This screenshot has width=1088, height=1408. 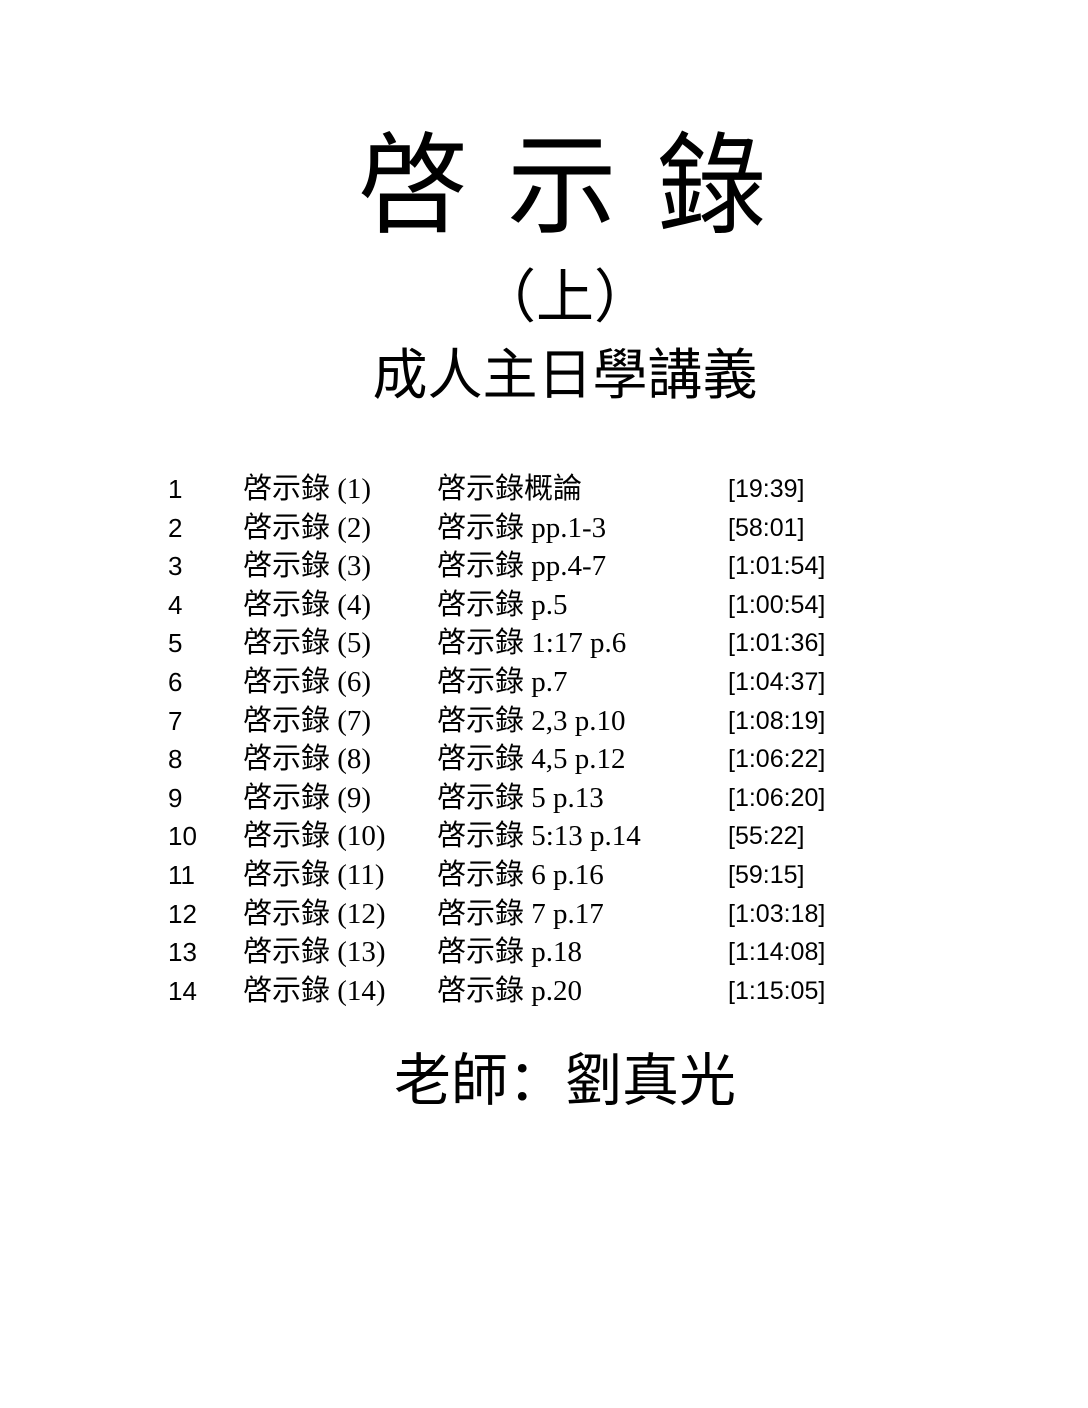 I want to click on lesson-number: 5, so click(x=175, y=643).